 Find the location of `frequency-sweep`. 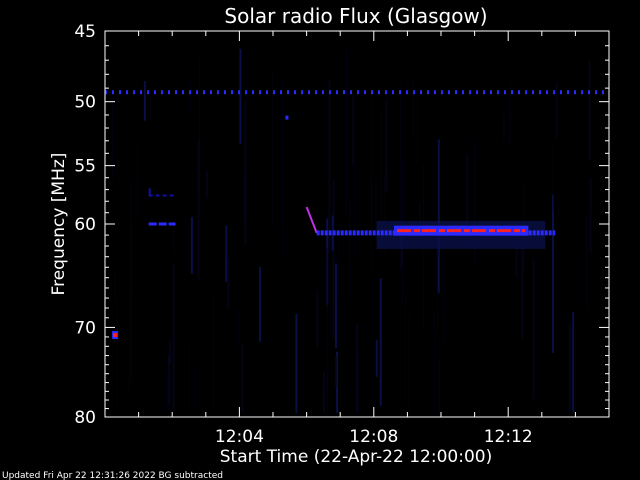

frequency-sweep is located at coordinates (311, 220).